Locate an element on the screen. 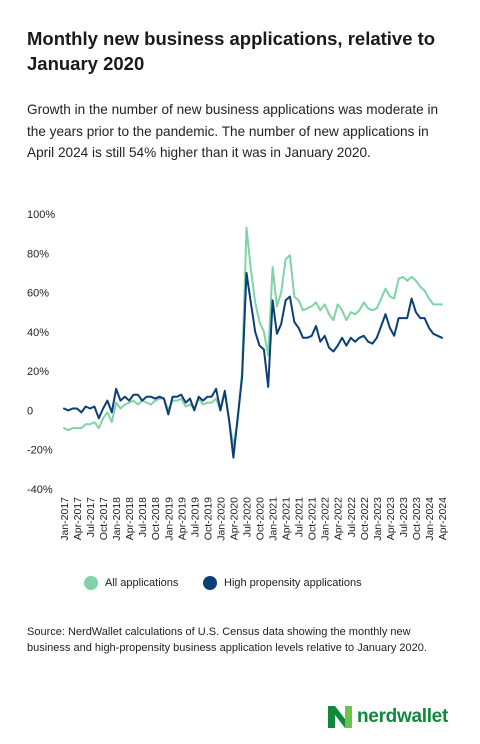  x-tick-label: Oct-2019 is located at coordinates (208, 518).